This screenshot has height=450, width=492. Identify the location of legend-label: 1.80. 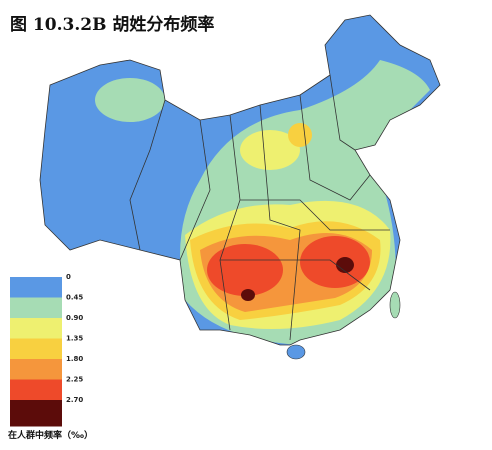
(74, 359).